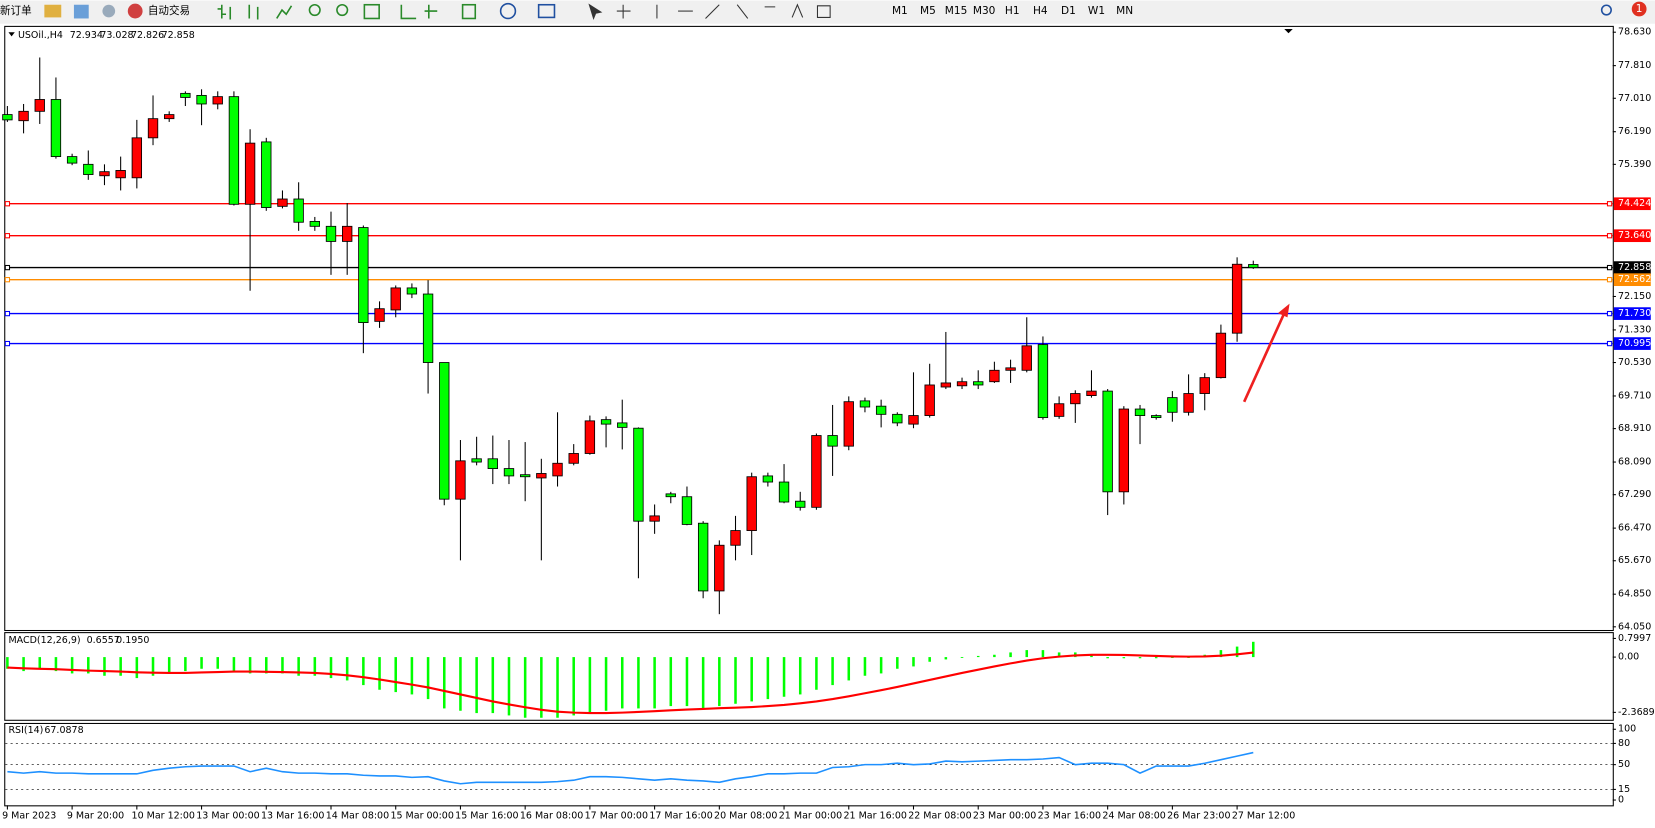 This screenshot has height=828, width=1655. What do you see at coordinates (1288, 31) in the screenshot?
I see `shift-marker` at bounding box center [1288, 31].